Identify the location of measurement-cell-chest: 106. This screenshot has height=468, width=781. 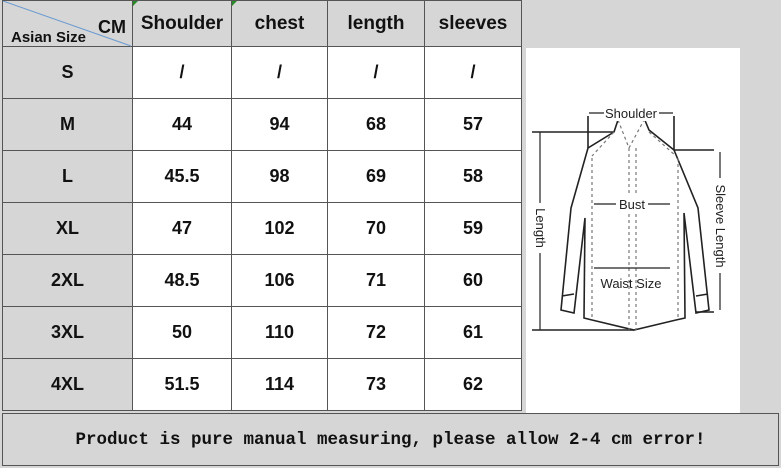
(279, 280).